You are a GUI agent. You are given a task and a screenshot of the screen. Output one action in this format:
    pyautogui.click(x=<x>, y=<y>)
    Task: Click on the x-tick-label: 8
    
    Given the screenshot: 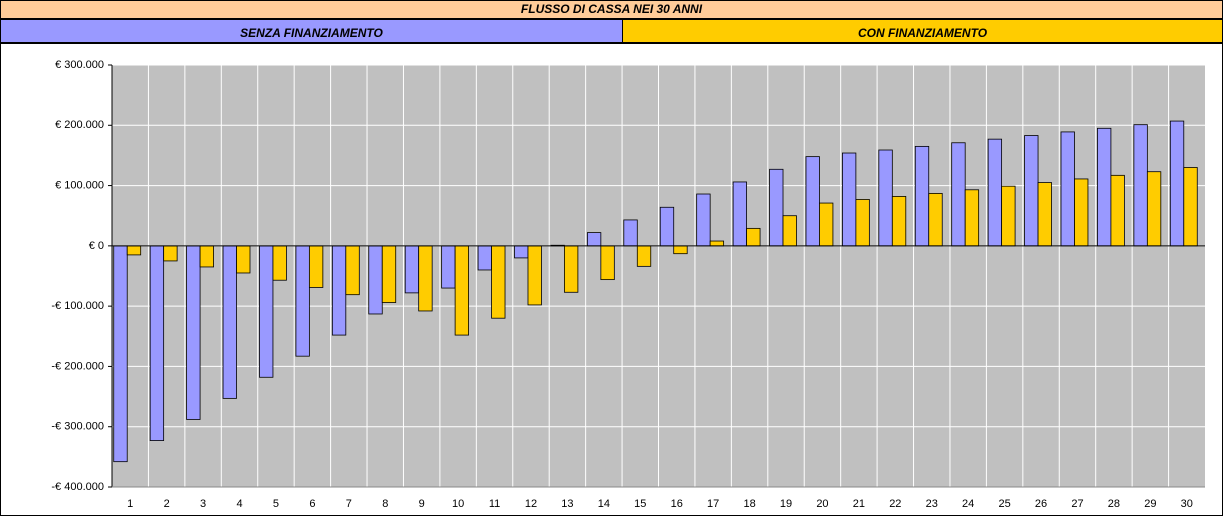 What is the action you would take?
    pyautogui.click(x=385, y=504)
    